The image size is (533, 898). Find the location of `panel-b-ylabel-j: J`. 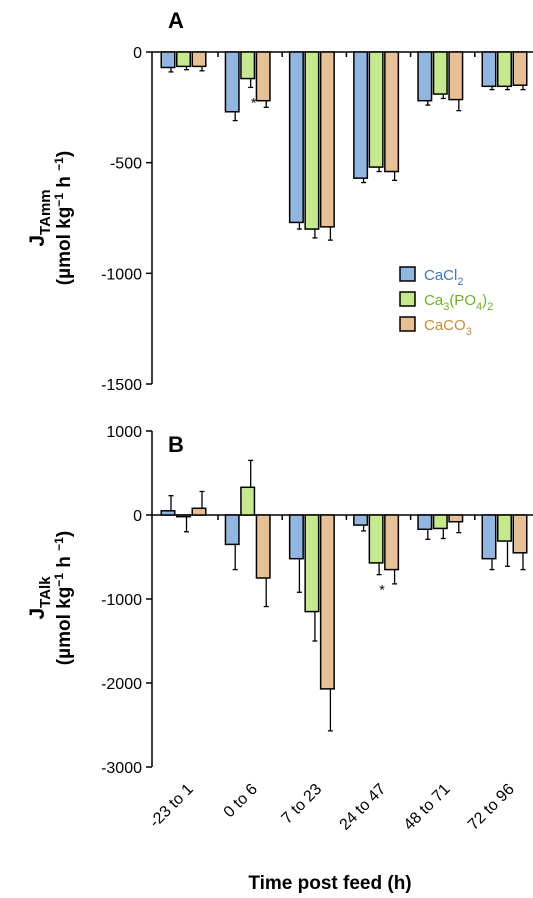

panel-b-ylabel-j: J is located at coordinates (37, 614).